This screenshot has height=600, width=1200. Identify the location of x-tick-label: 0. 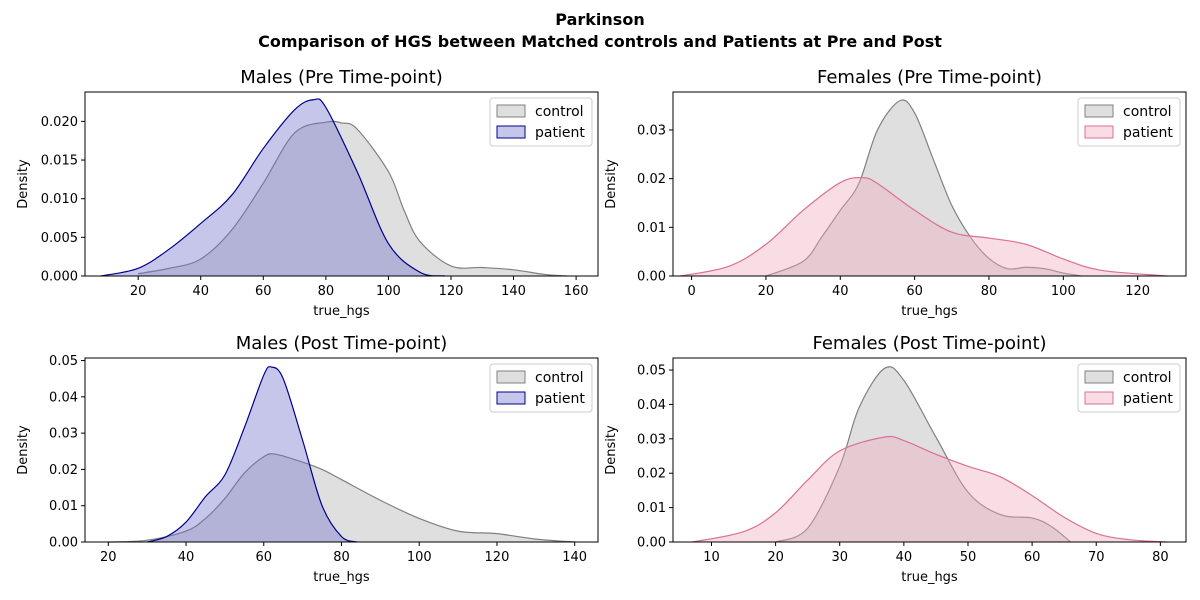
(691, 291).